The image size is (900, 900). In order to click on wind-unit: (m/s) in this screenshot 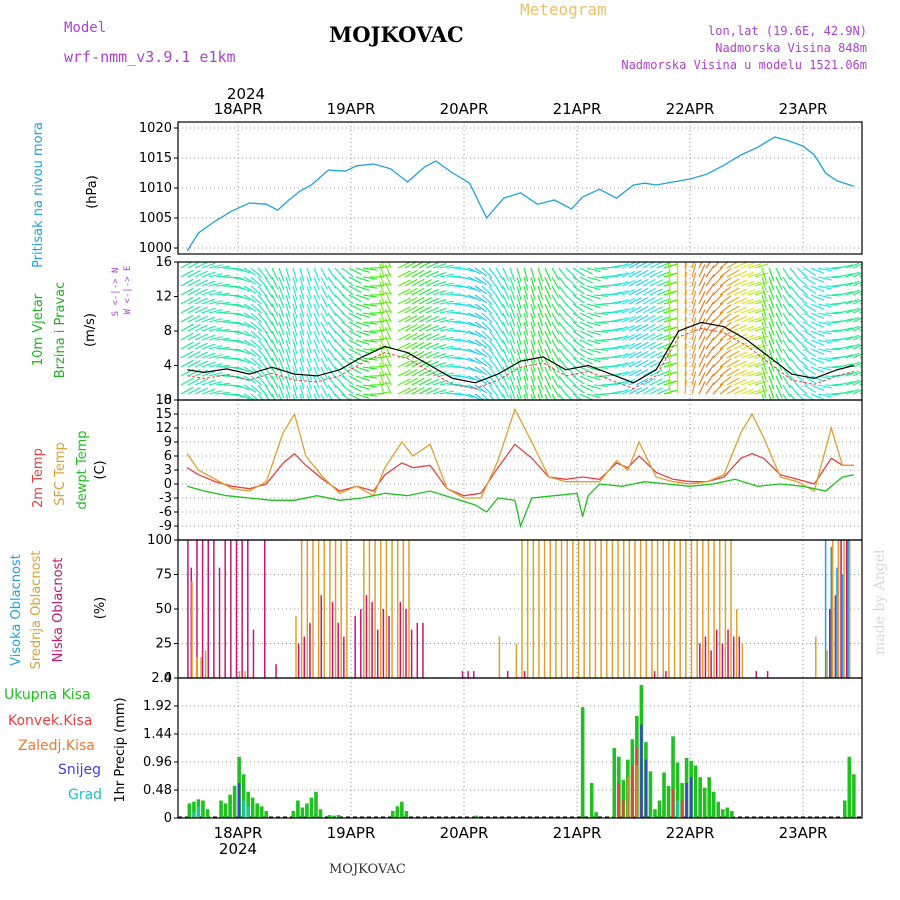, I will do `click(90, 330)`.